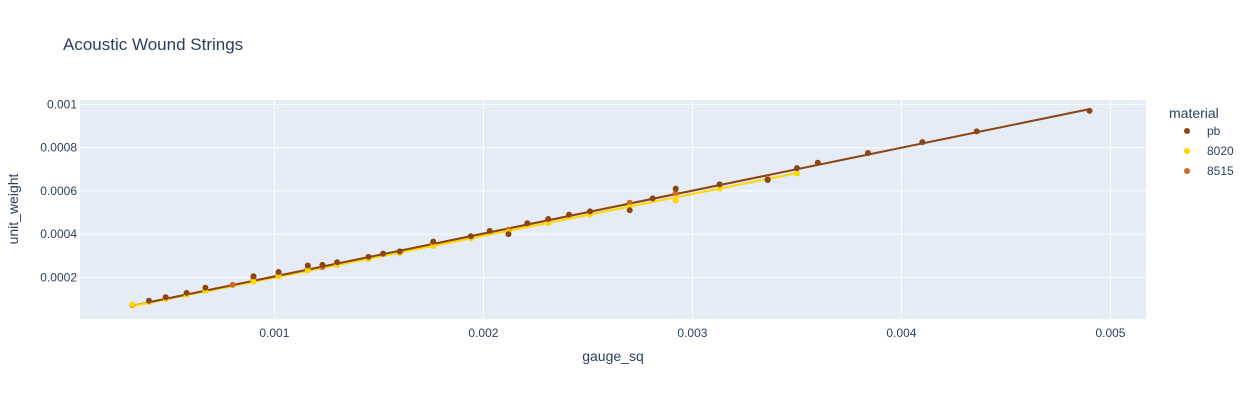 This screenshot has height=400, width=1253. I want to click on y-tick-label: 0.0006, so click(58, 191).